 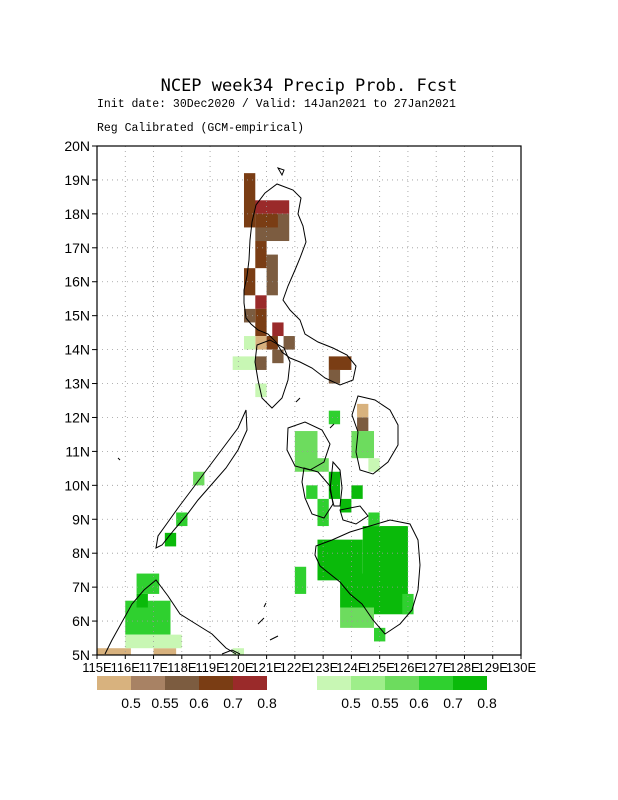 What do you see at coordinates (182, 667) in the screenshot?
I see `x-tick-label: 118E` at bounding box center [182, 667].